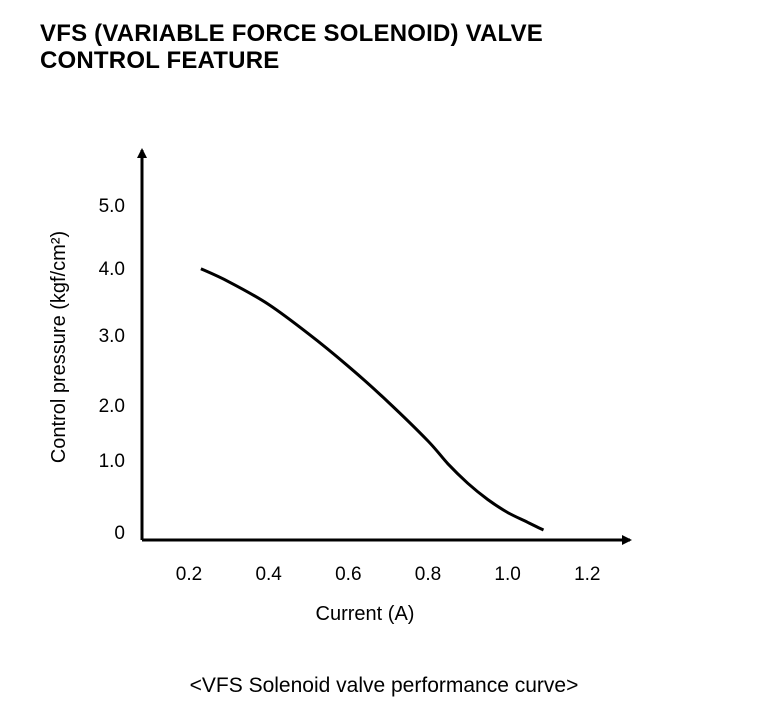 This screenshot has width=768, height=714. I want to click on x-tick-label: 1.0, so click(507, 574).